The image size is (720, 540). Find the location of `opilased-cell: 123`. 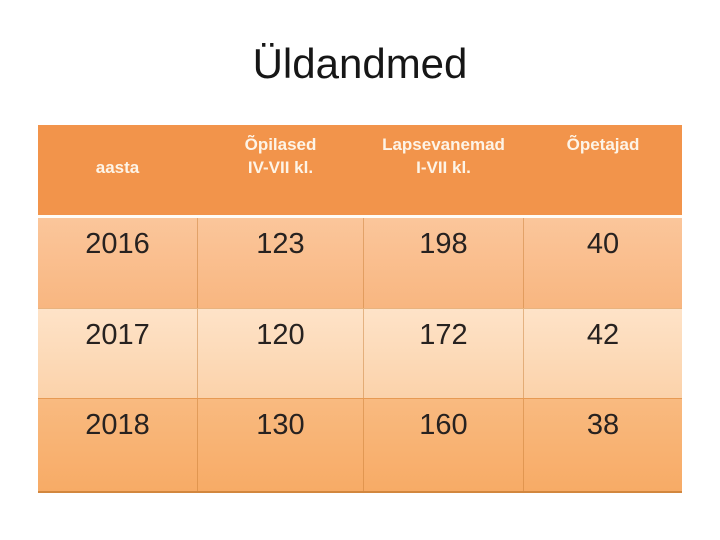

opilased-cell: 123 is located at coordinates (280, 263).